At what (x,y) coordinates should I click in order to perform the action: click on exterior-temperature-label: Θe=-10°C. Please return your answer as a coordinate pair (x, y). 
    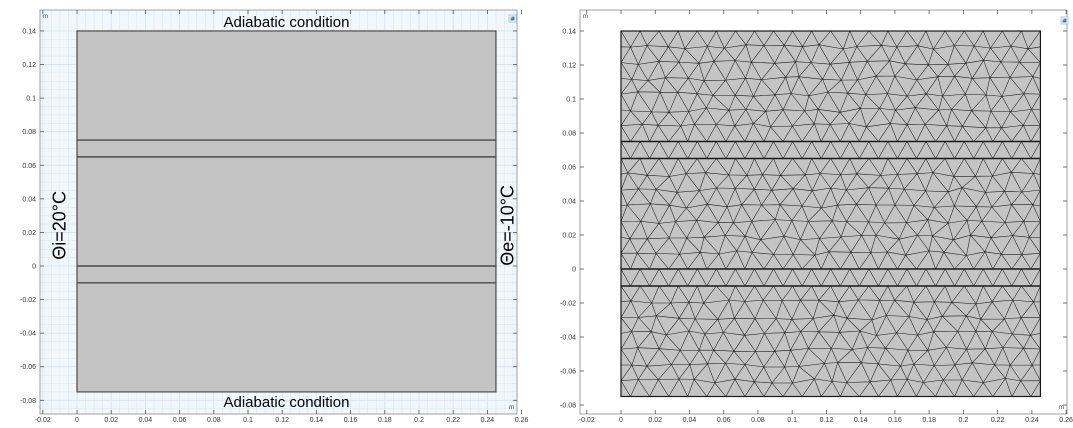
    Looking at the image, I should click on (507, 225).